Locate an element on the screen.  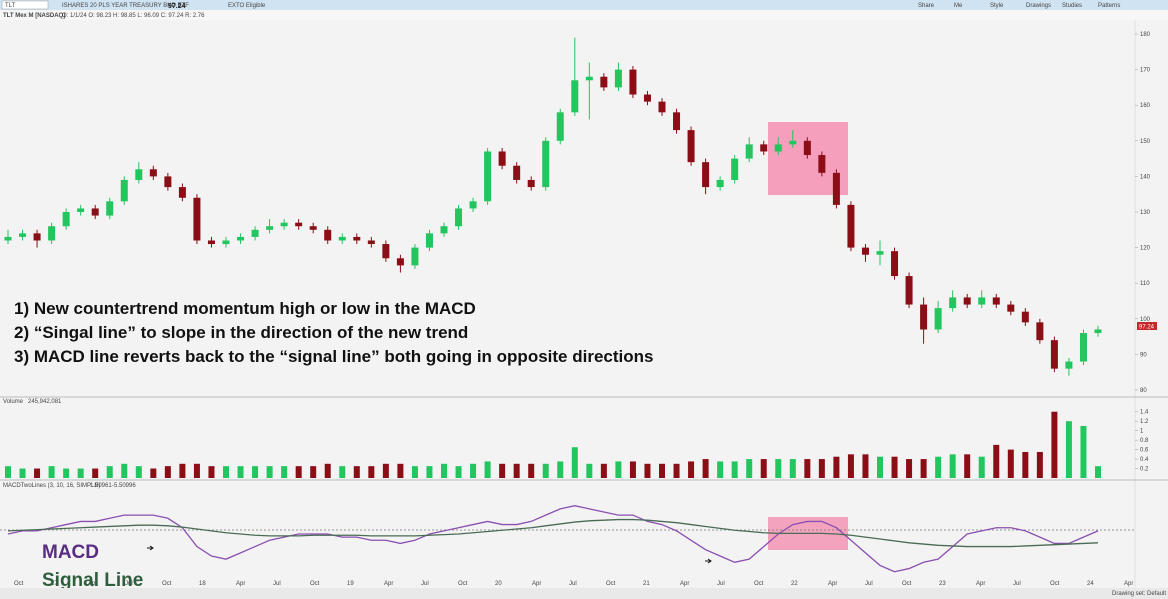
volume-tick-label: 0.8 is located at coordinates (1144, 441).